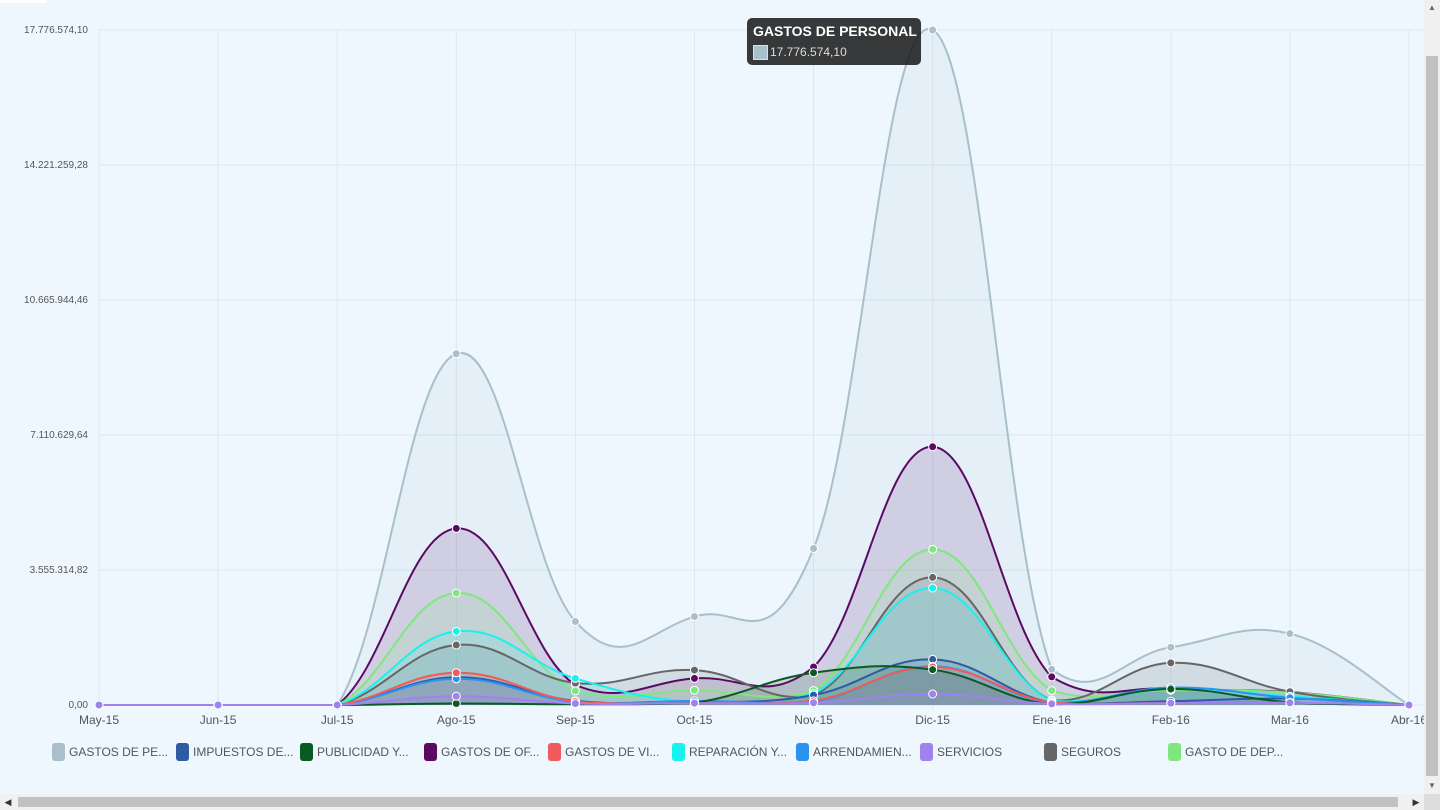  Describe the element at coordinates (59, 435) in the screenshot. I see `y-tick-label: 7.110.629,64` at that location.